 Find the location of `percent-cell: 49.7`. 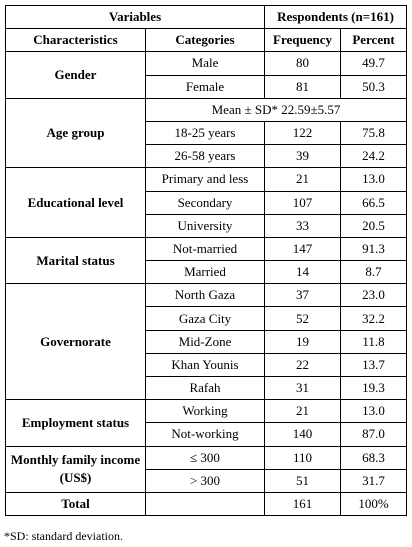

percent-cell: 49.7 is located at coordinates (373, 63).